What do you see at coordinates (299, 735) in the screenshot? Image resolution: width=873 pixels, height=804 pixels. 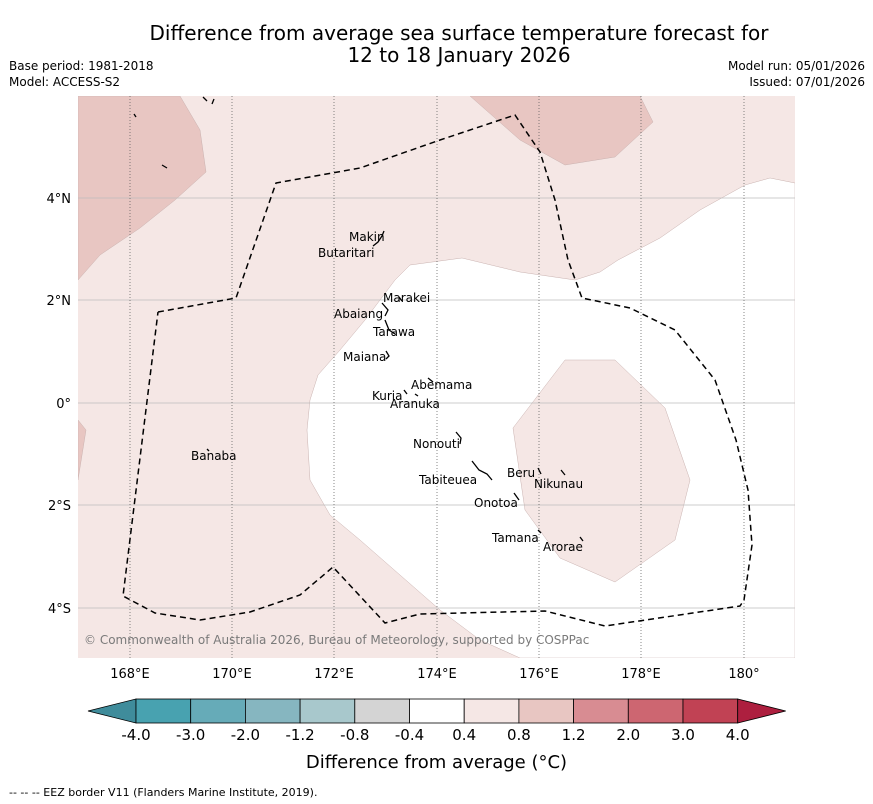 I see `colorbar-tick-label: -1.2` at bounding box center [299, 735].